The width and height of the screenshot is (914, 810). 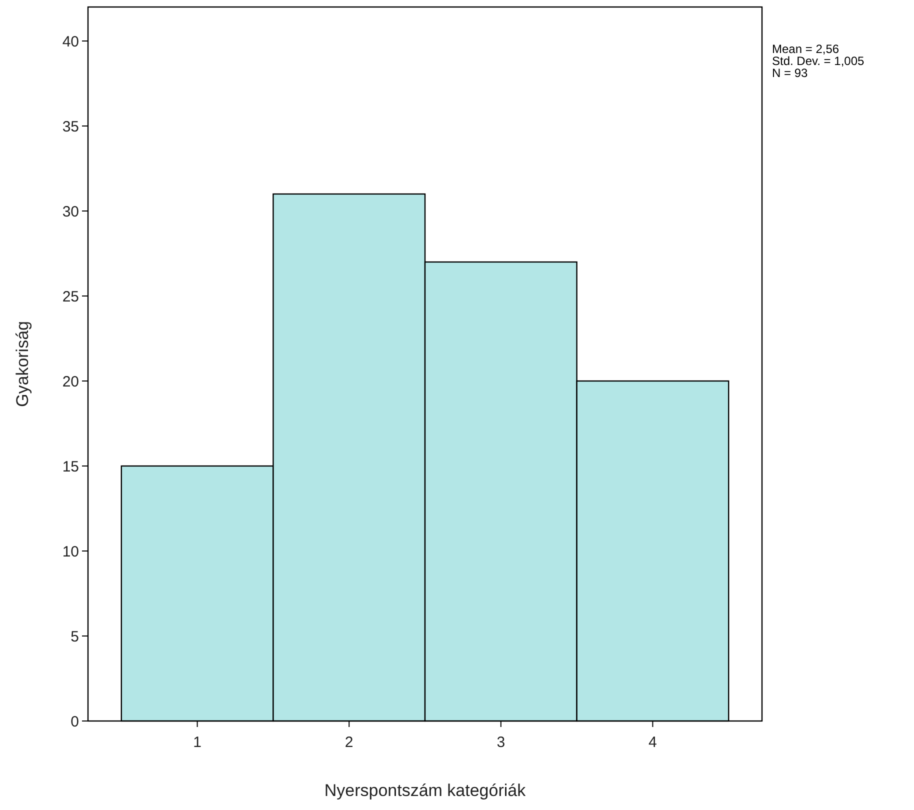 I want to click on text: Mean = 2,56, so click(x=806, y=49).